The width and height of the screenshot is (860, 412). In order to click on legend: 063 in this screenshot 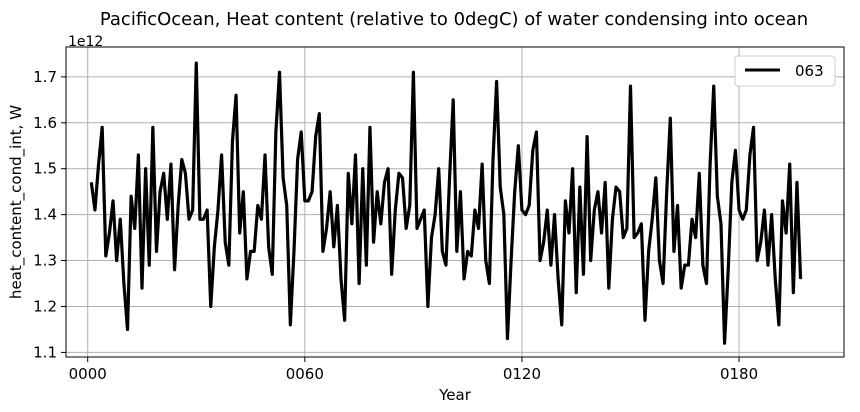, I will do `click(785, 71)`.